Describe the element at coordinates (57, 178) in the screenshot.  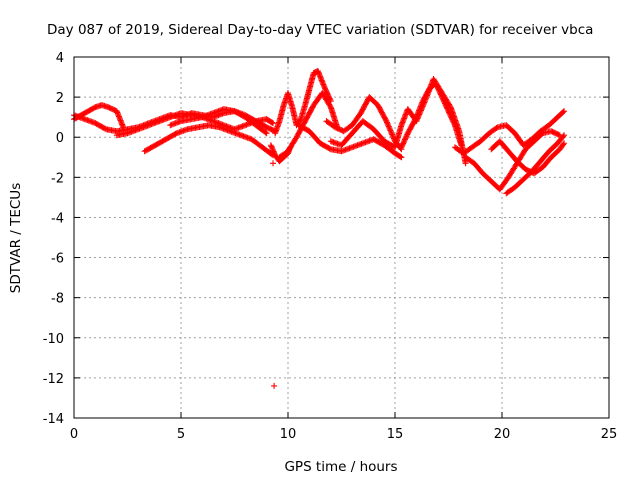
I see `y-tick-label: -2` at that location.